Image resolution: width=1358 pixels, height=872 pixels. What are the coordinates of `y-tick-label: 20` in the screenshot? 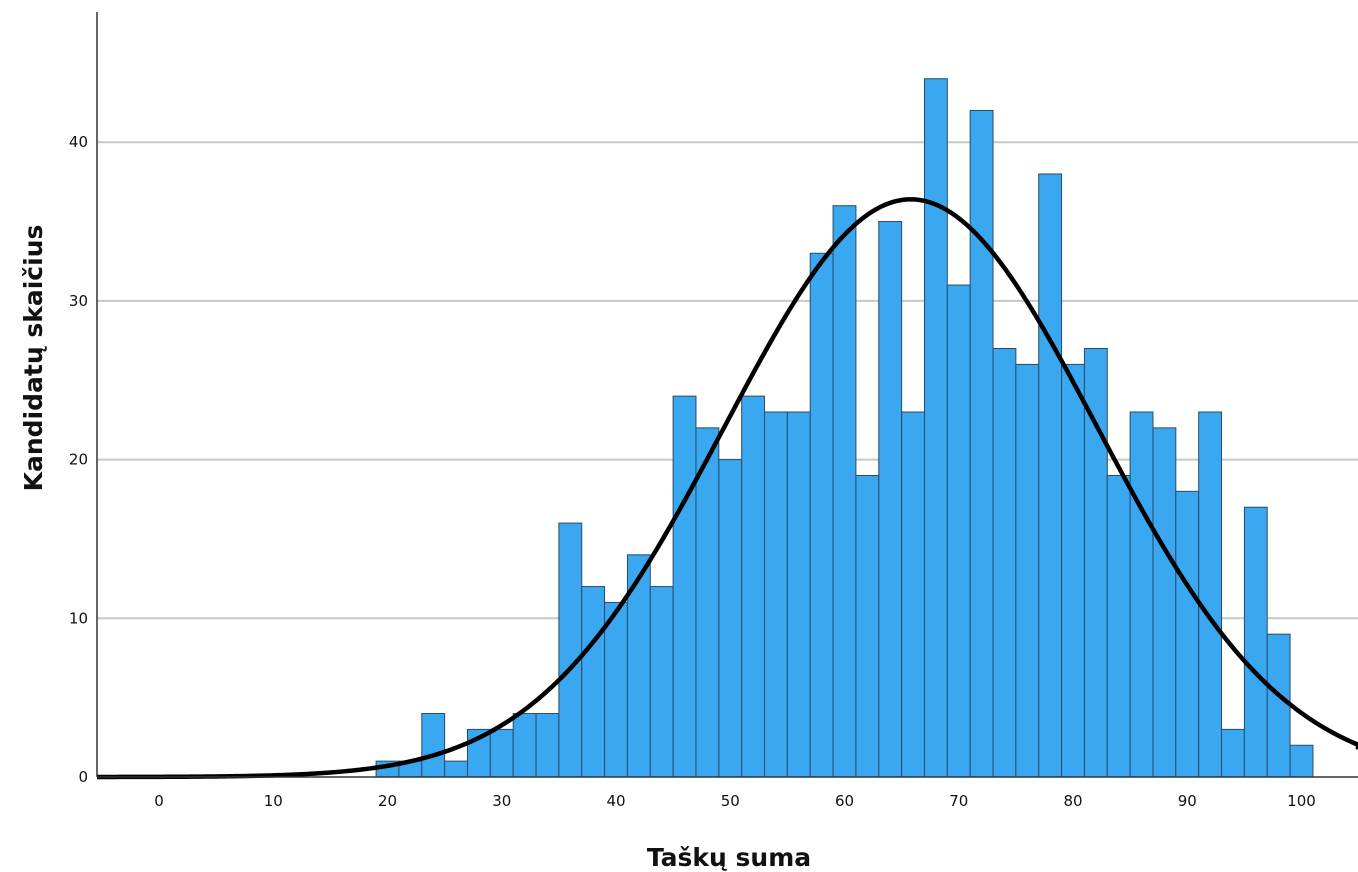 It's located at (78, 460).